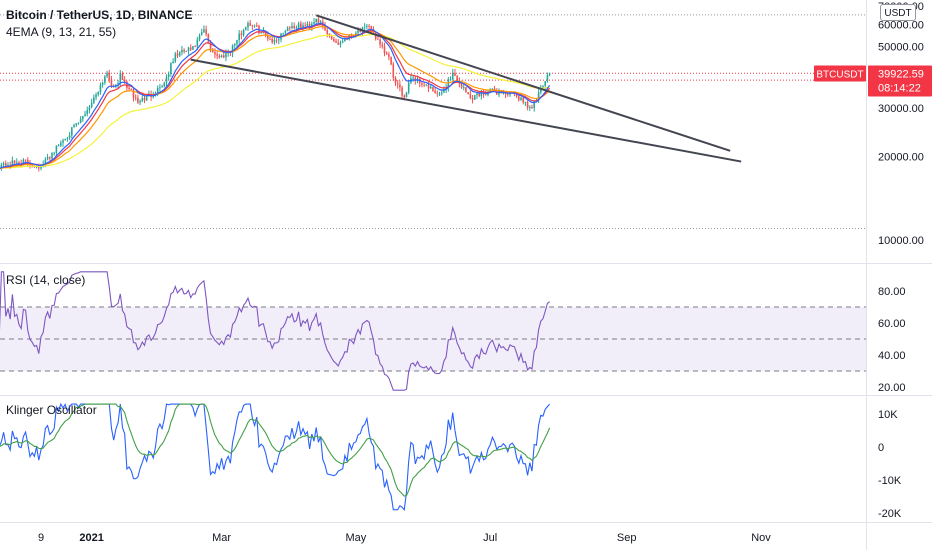  I want to click on symbol-tag, so click(840, 73).